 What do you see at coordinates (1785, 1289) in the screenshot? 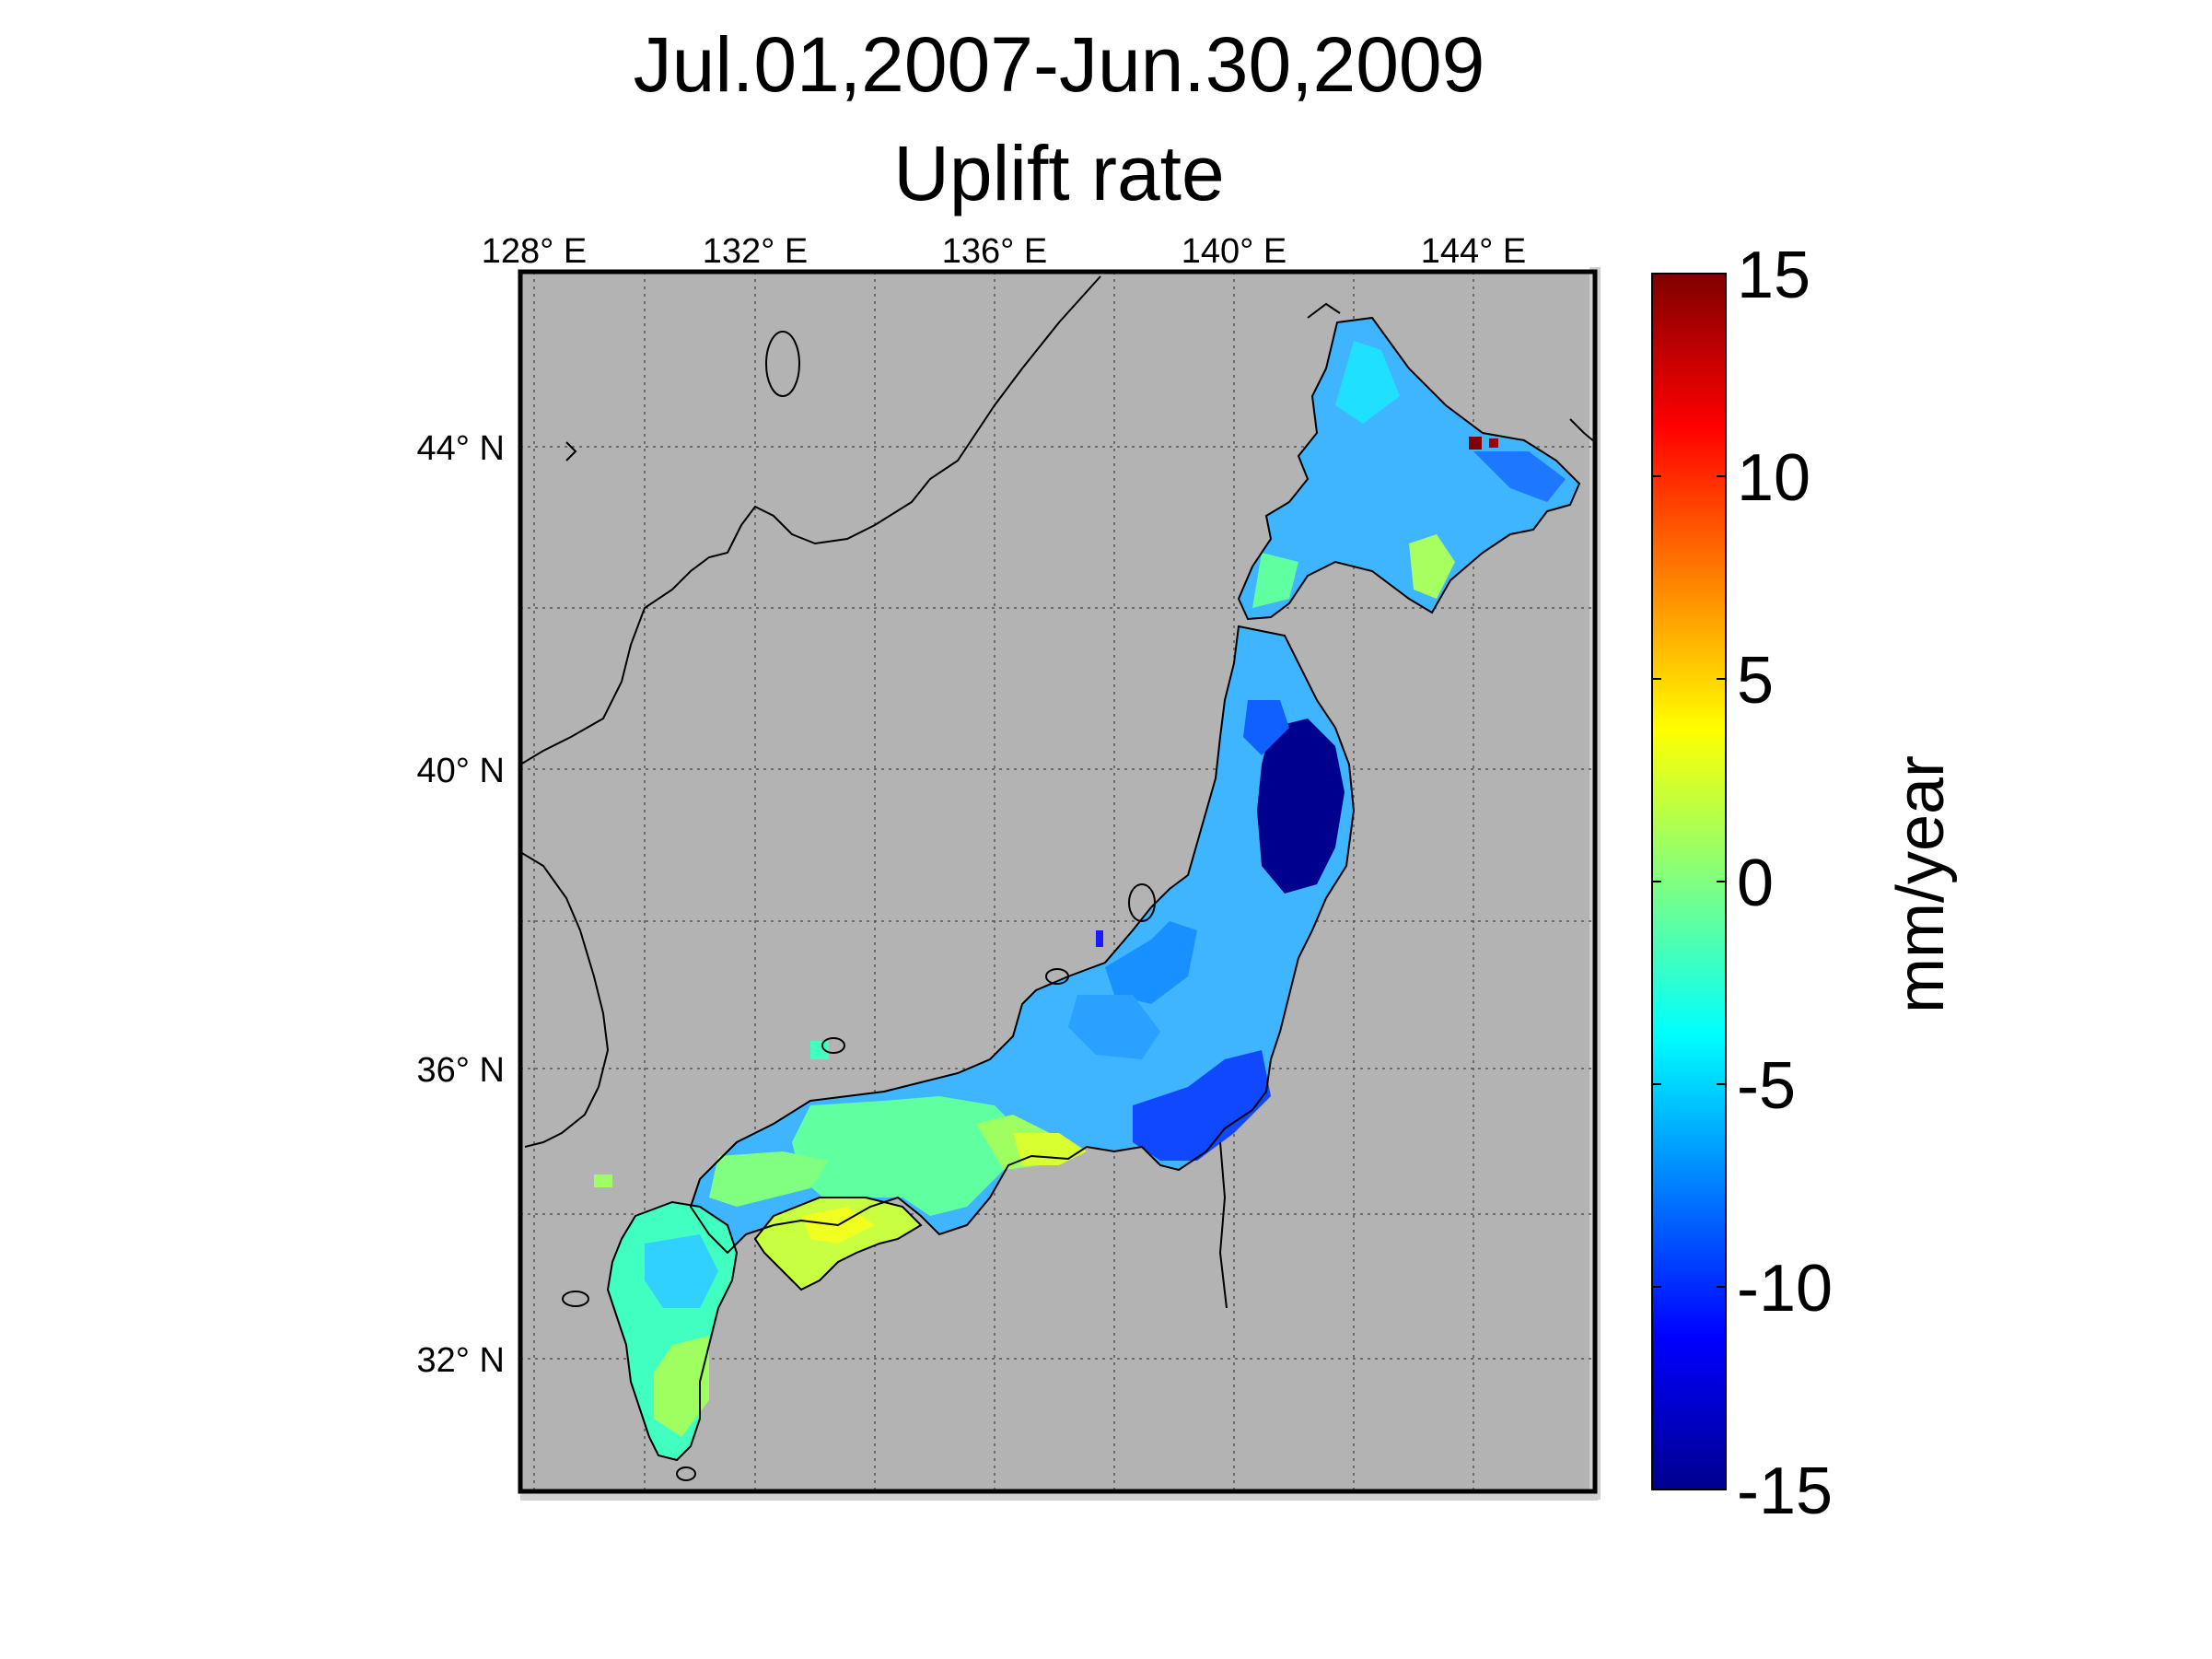
I see `colorbar-tick-label: -10` at bounding box center [1785, 1289].